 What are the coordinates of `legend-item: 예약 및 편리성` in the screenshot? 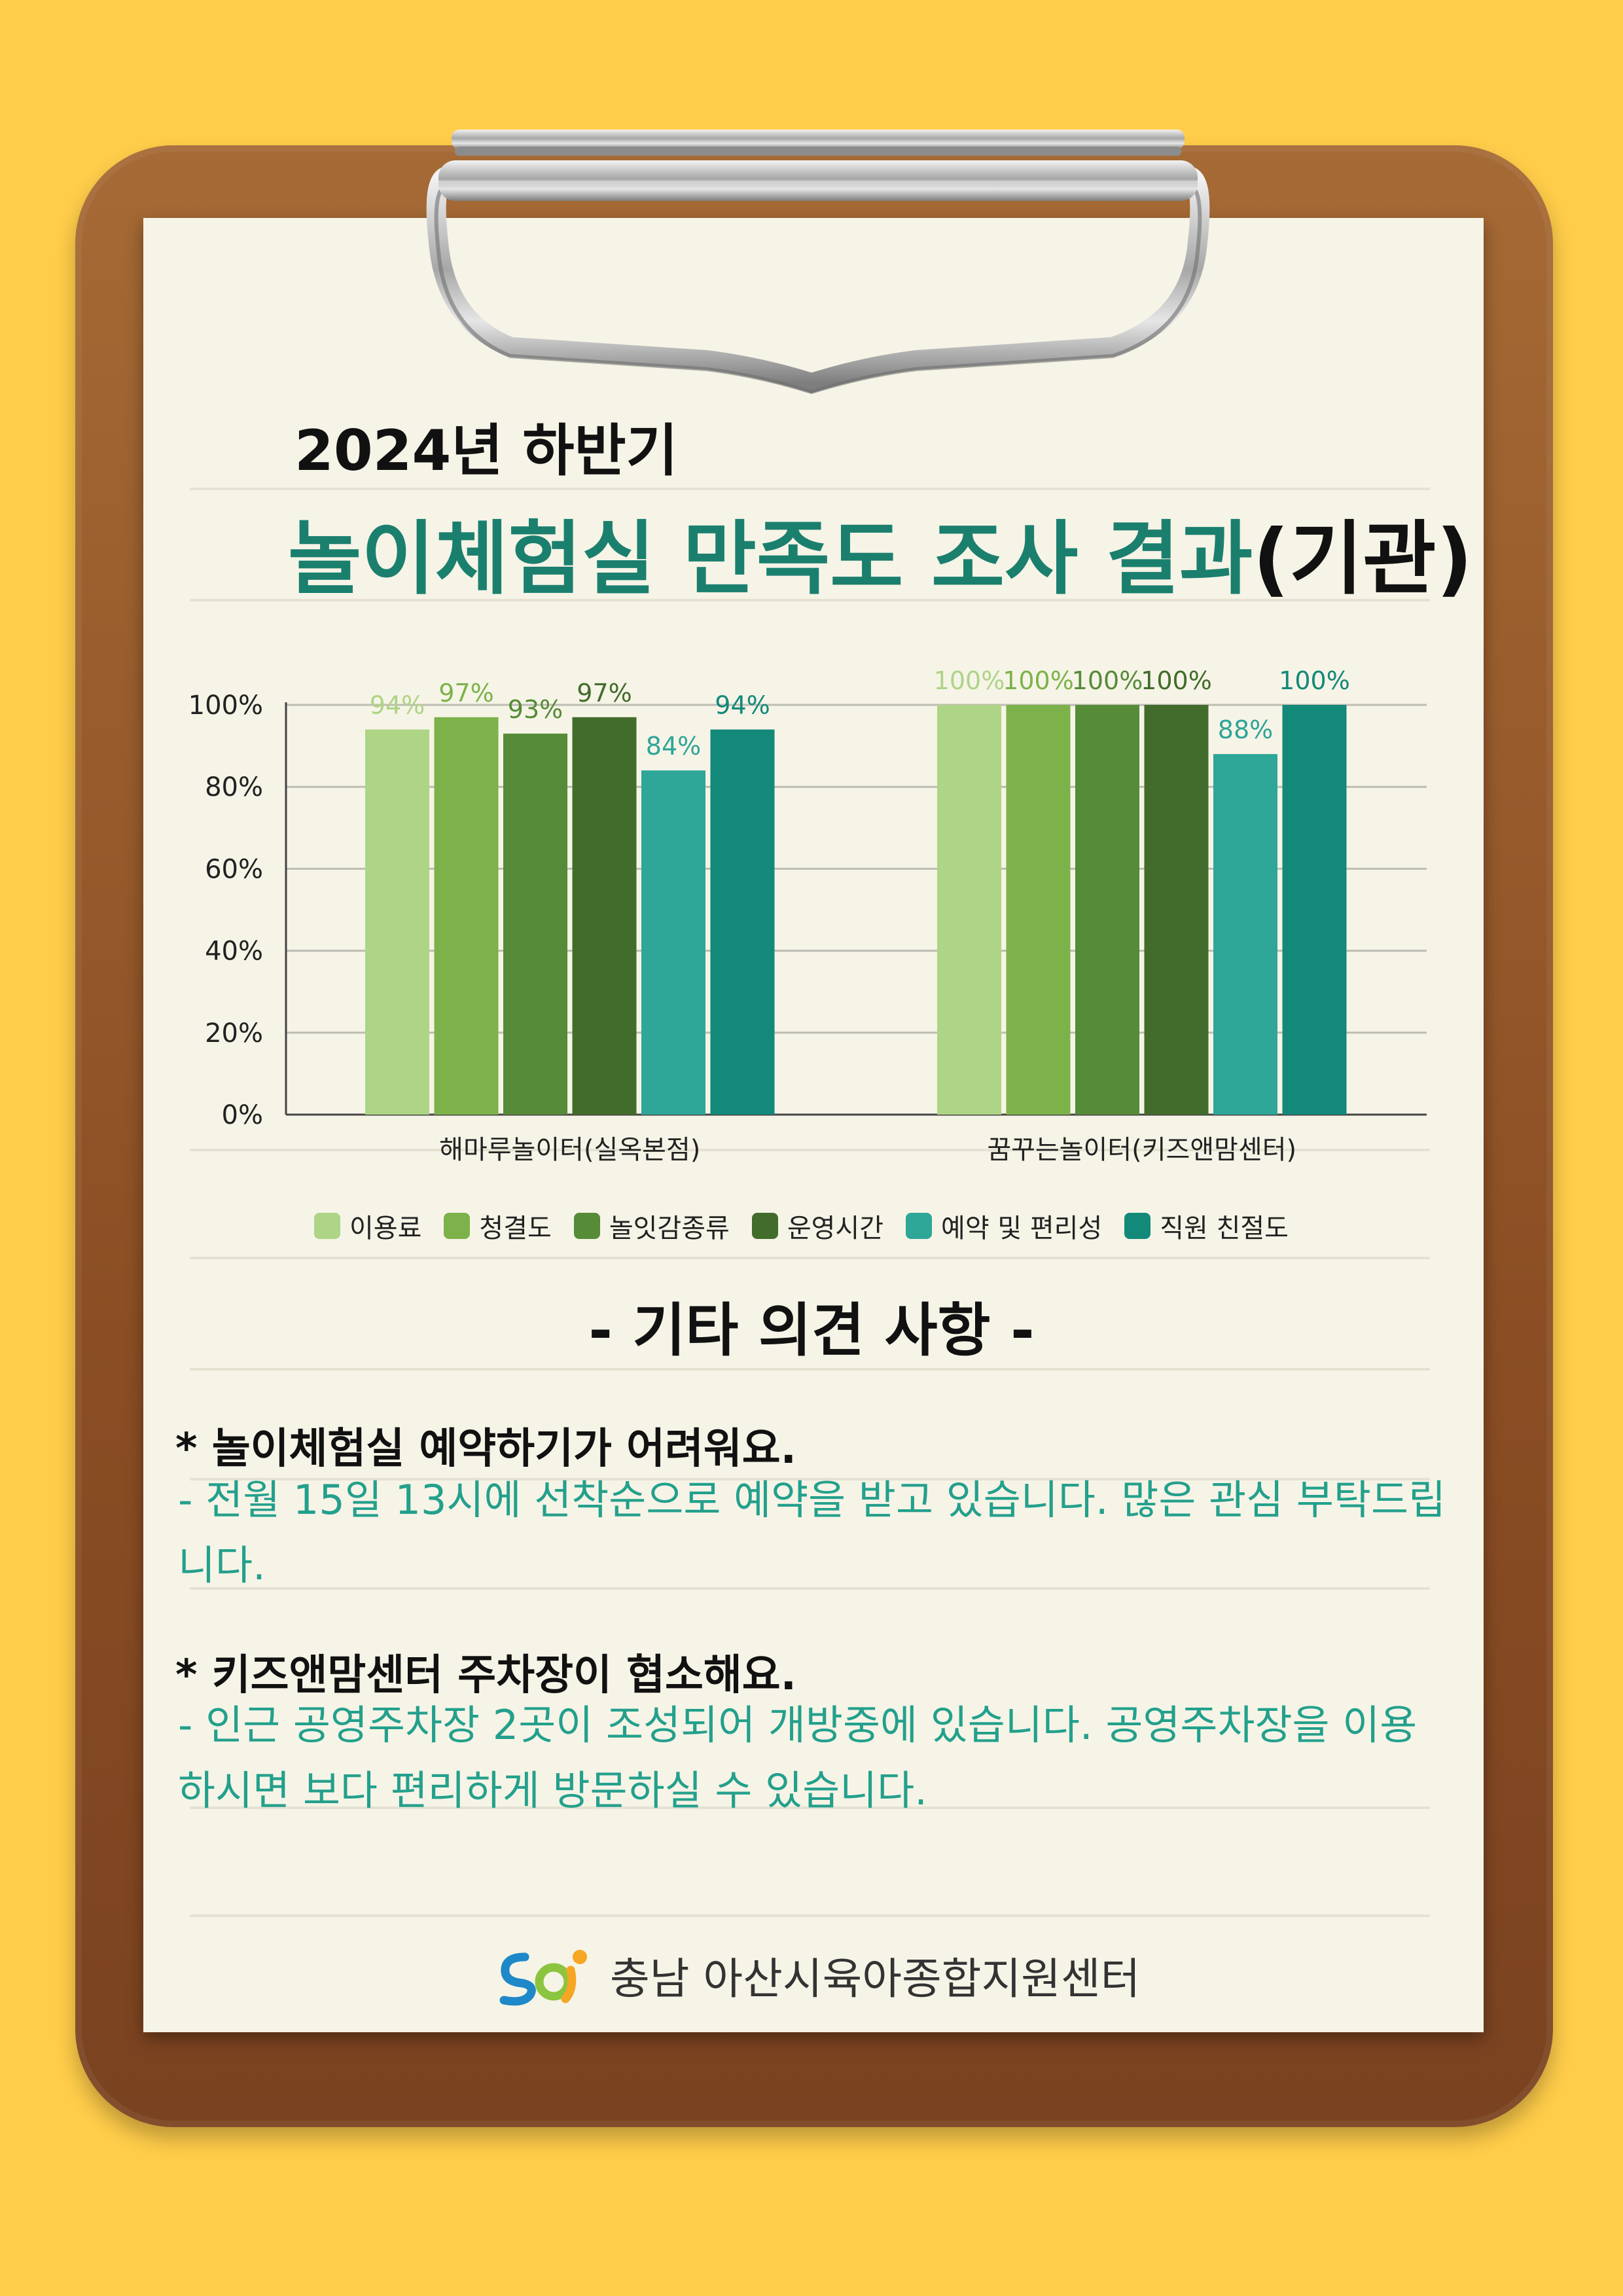 It's located at (1004, 1226).